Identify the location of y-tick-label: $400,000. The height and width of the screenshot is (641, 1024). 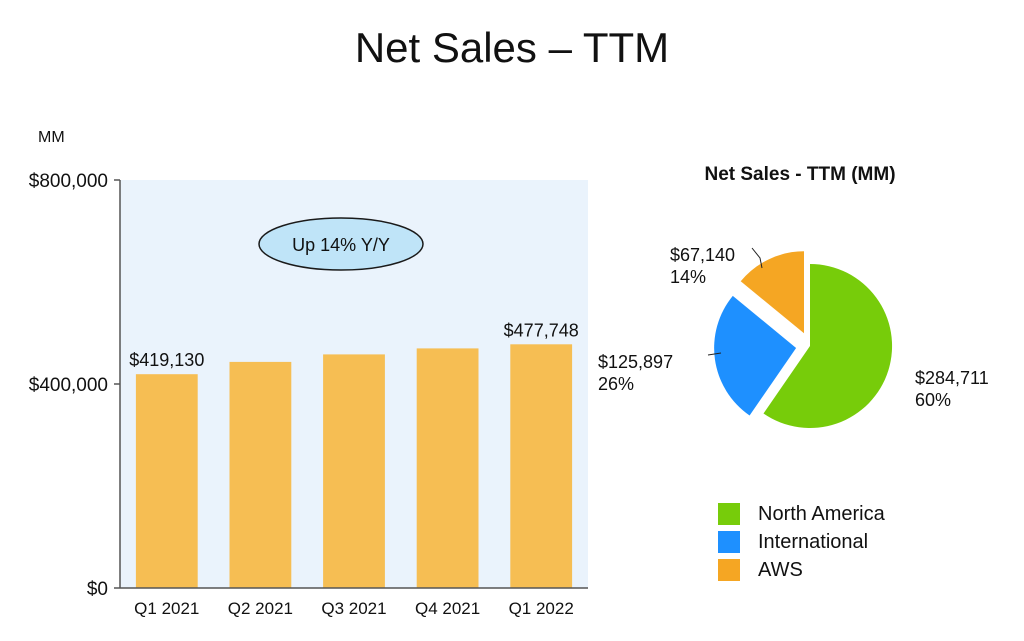
(68, 385).